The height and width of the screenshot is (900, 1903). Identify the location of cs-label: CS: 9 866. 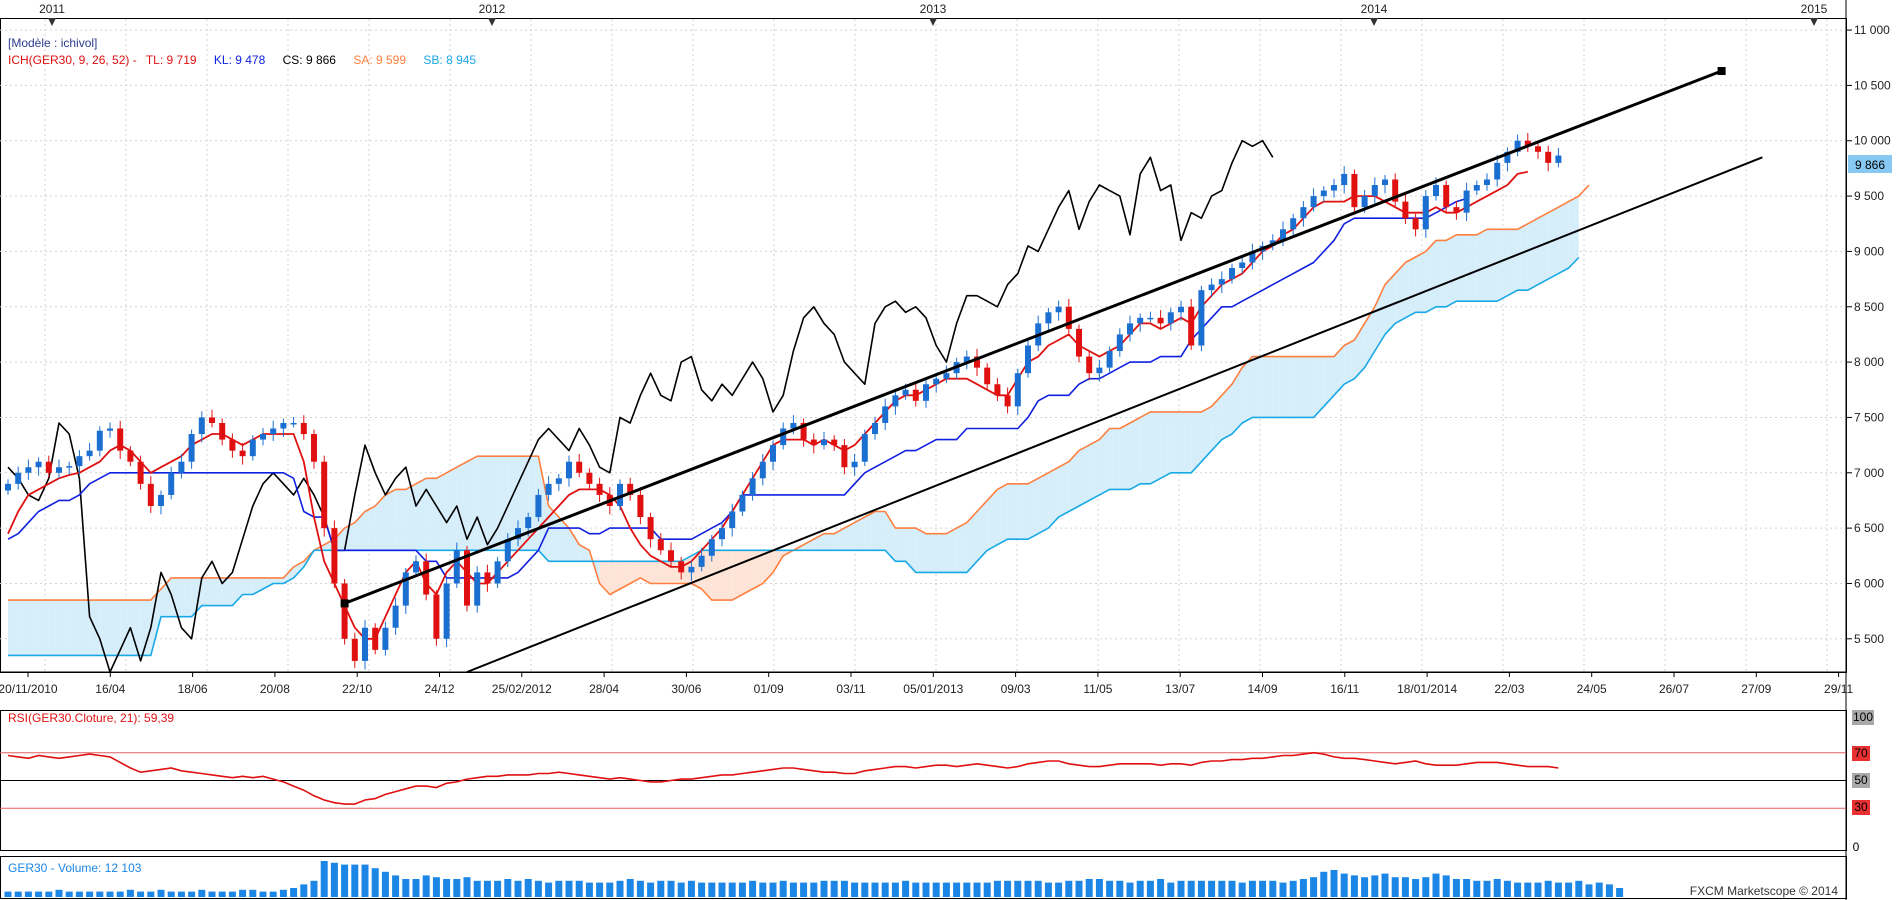
(310, 60).